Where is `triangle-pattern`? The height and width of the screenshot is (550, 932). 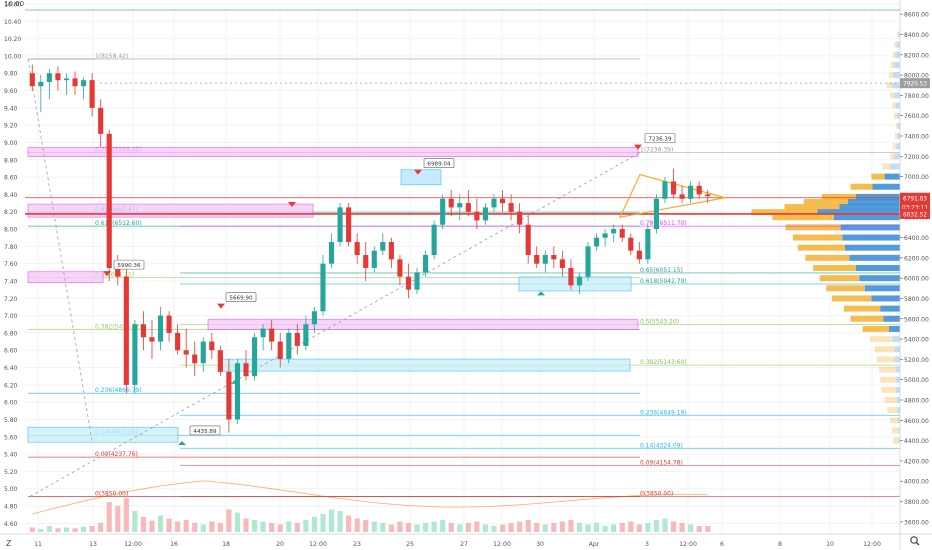 triangle-pattern is located at coordinates (672, 196).